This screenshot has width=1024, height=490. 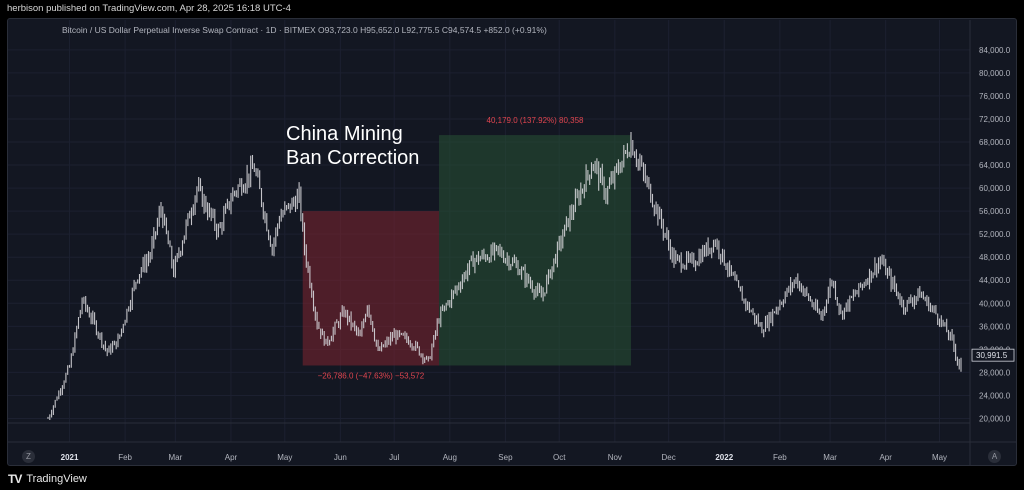 I want to click on x-tick-label: Jul, so click(x=394, y=457).